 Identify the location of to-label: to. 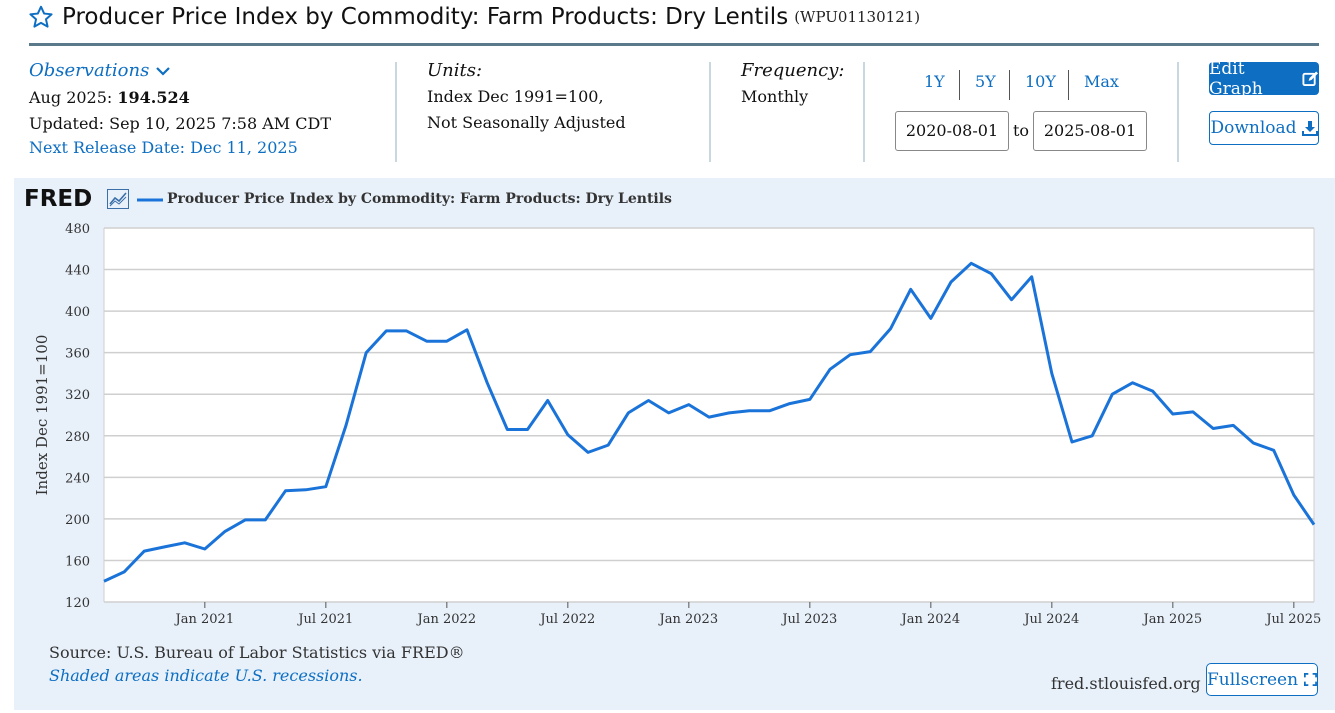
(1021, 130).